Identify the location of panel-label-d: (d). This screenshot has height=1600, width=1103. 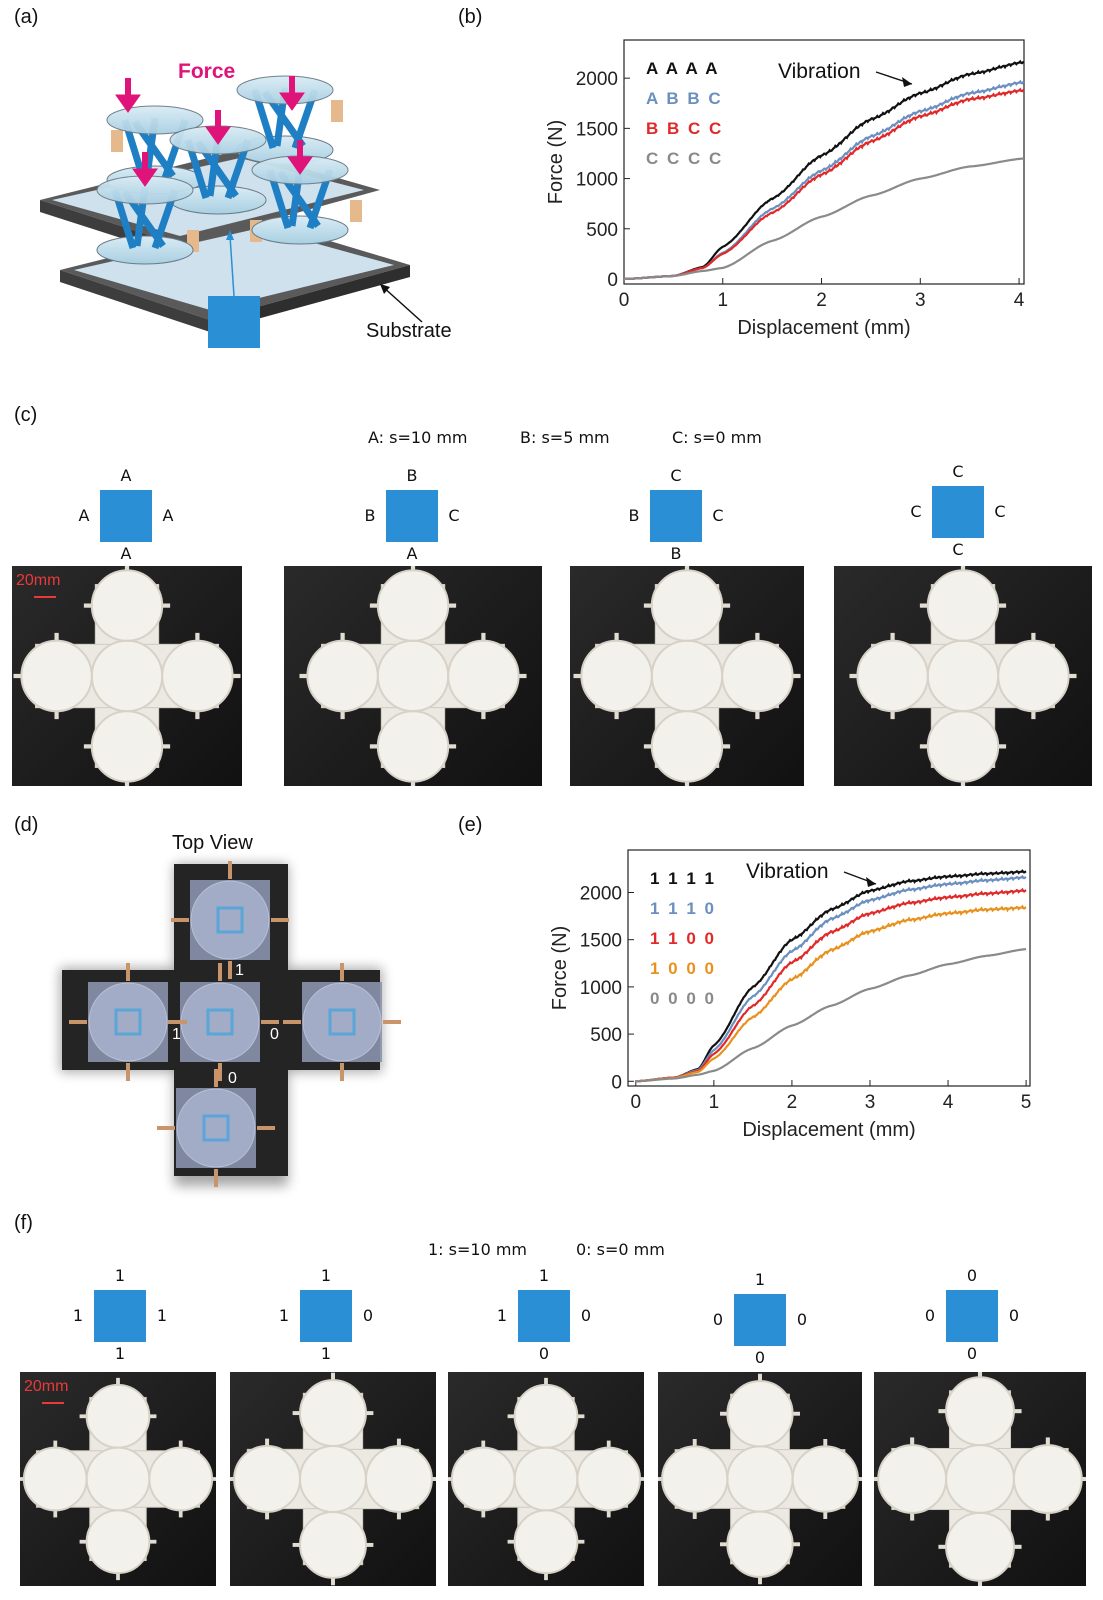
(26, 825).